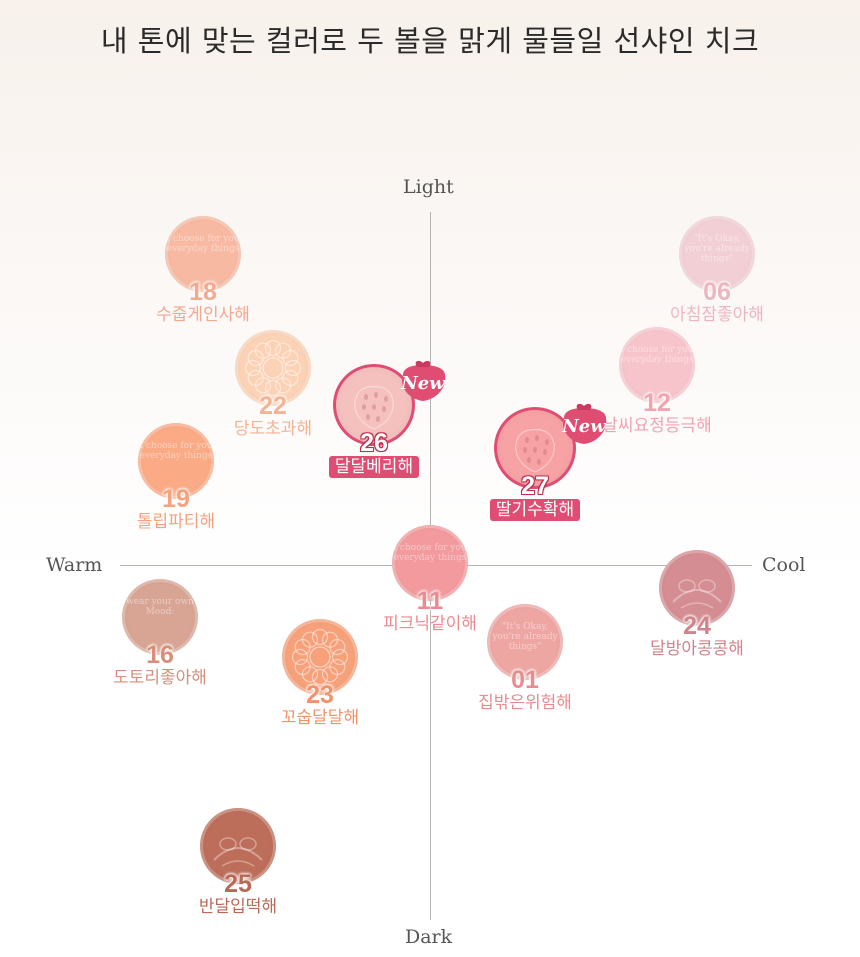  What do you see at coordinates (430, 41) in the screenshot?
I see `page-title: 내 톤에 맞는 컬러로 두 볼을 맑게 물들일 선샤인 치크` at bounding box center [430, 41].